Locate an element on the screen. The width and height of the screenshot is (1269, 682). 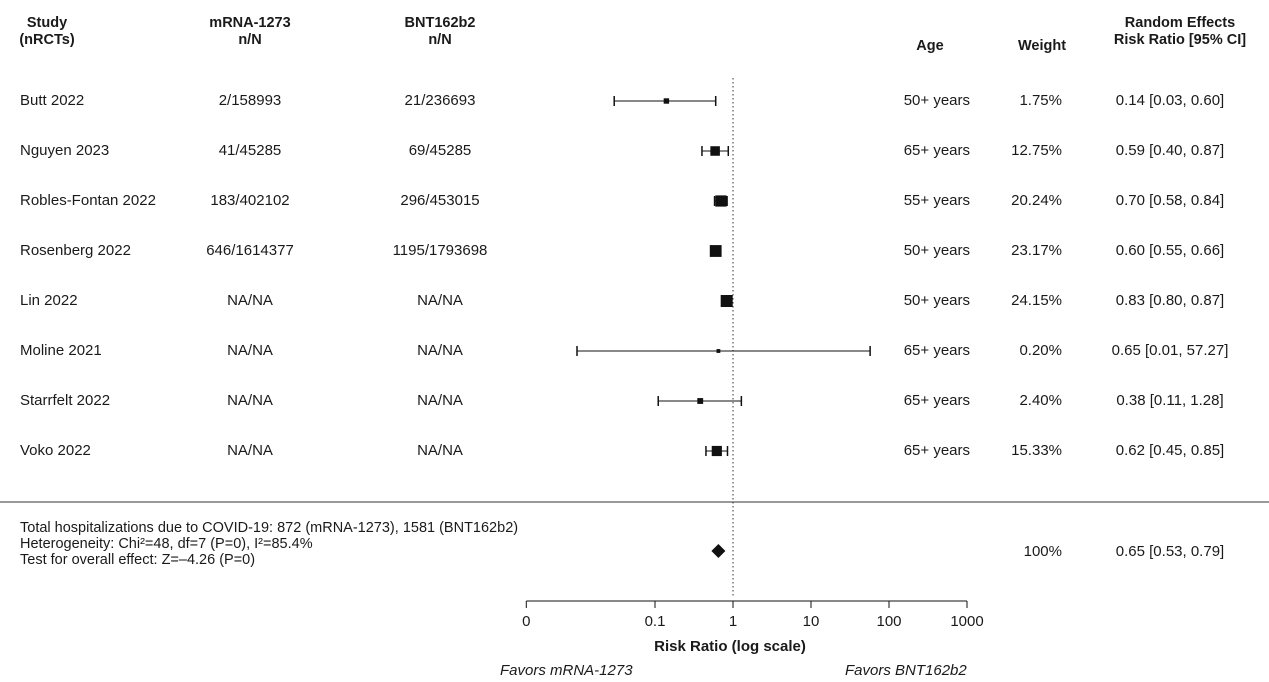
study-name: Moline 2021 is located at coordinates (61, 350).